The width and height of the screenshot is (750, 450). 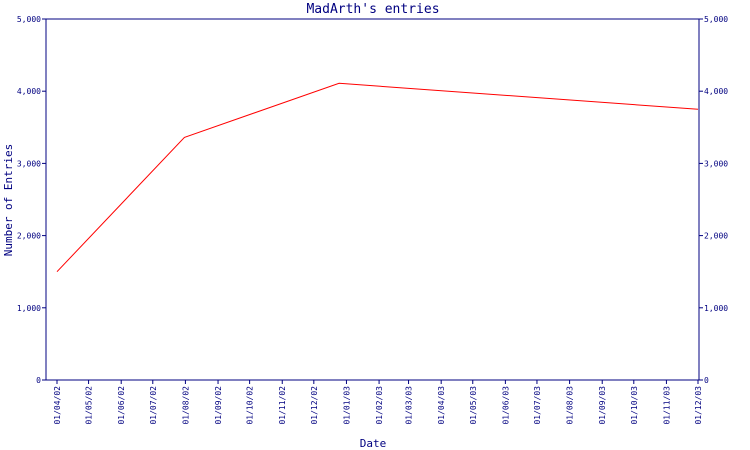 What do you see at coordinates (29, 308) in the screenshot?
I see `y-tick-label-left: 1,000` at bounding box center [29, 308].